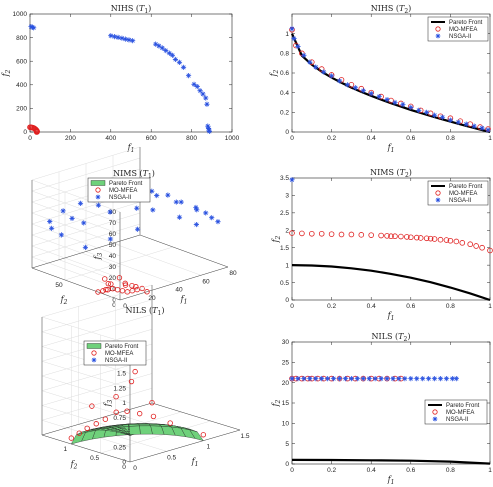  I want to click on x-tick-label: 0.6, so click(410, 306).